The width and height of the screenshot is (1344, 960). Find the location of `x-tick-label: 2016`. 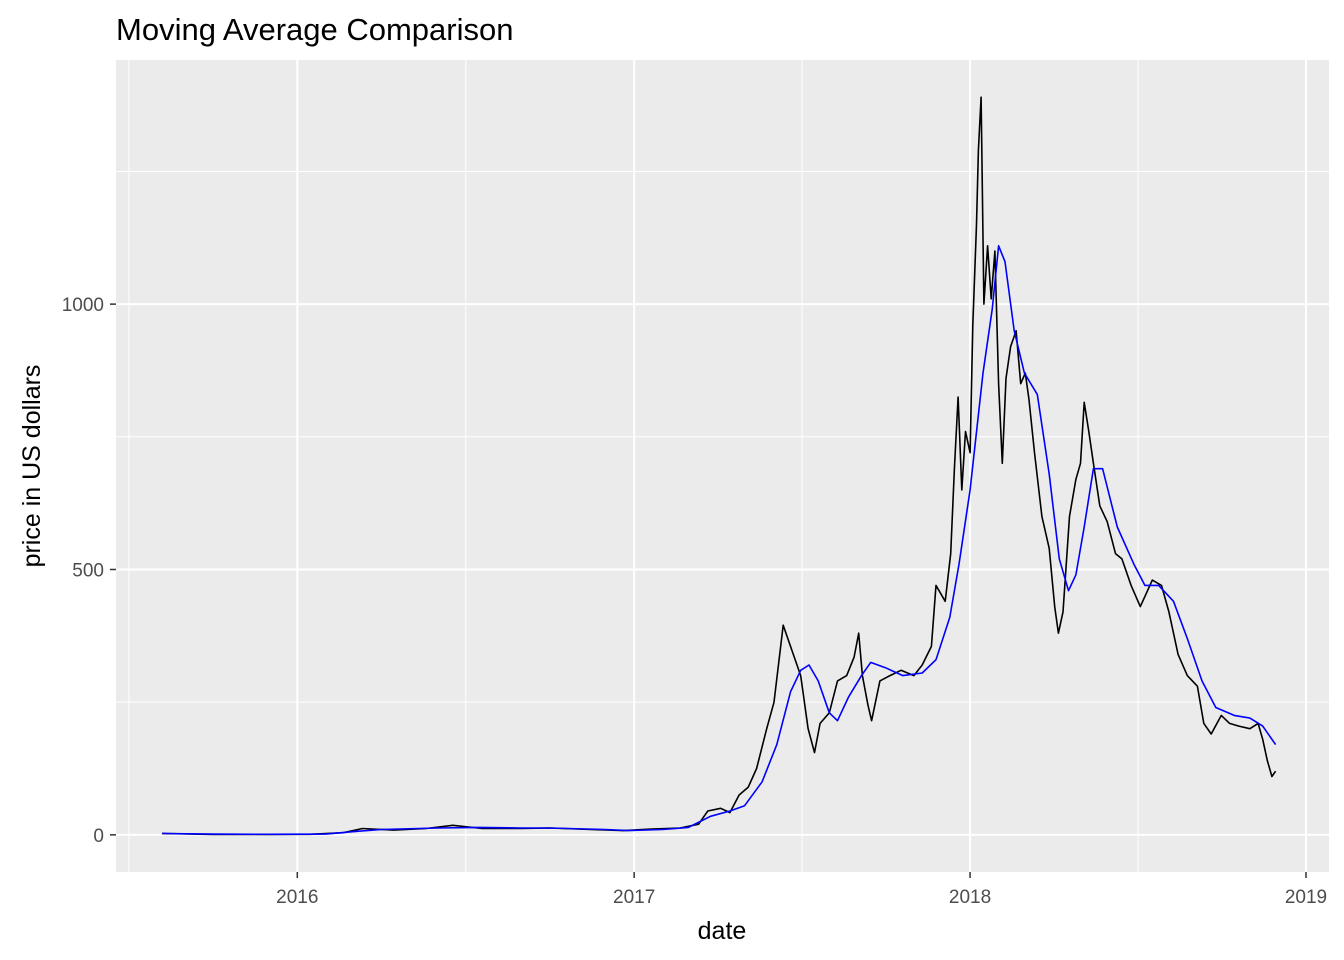

x-tick-label: 2016 is located at coordinates (297, 897).